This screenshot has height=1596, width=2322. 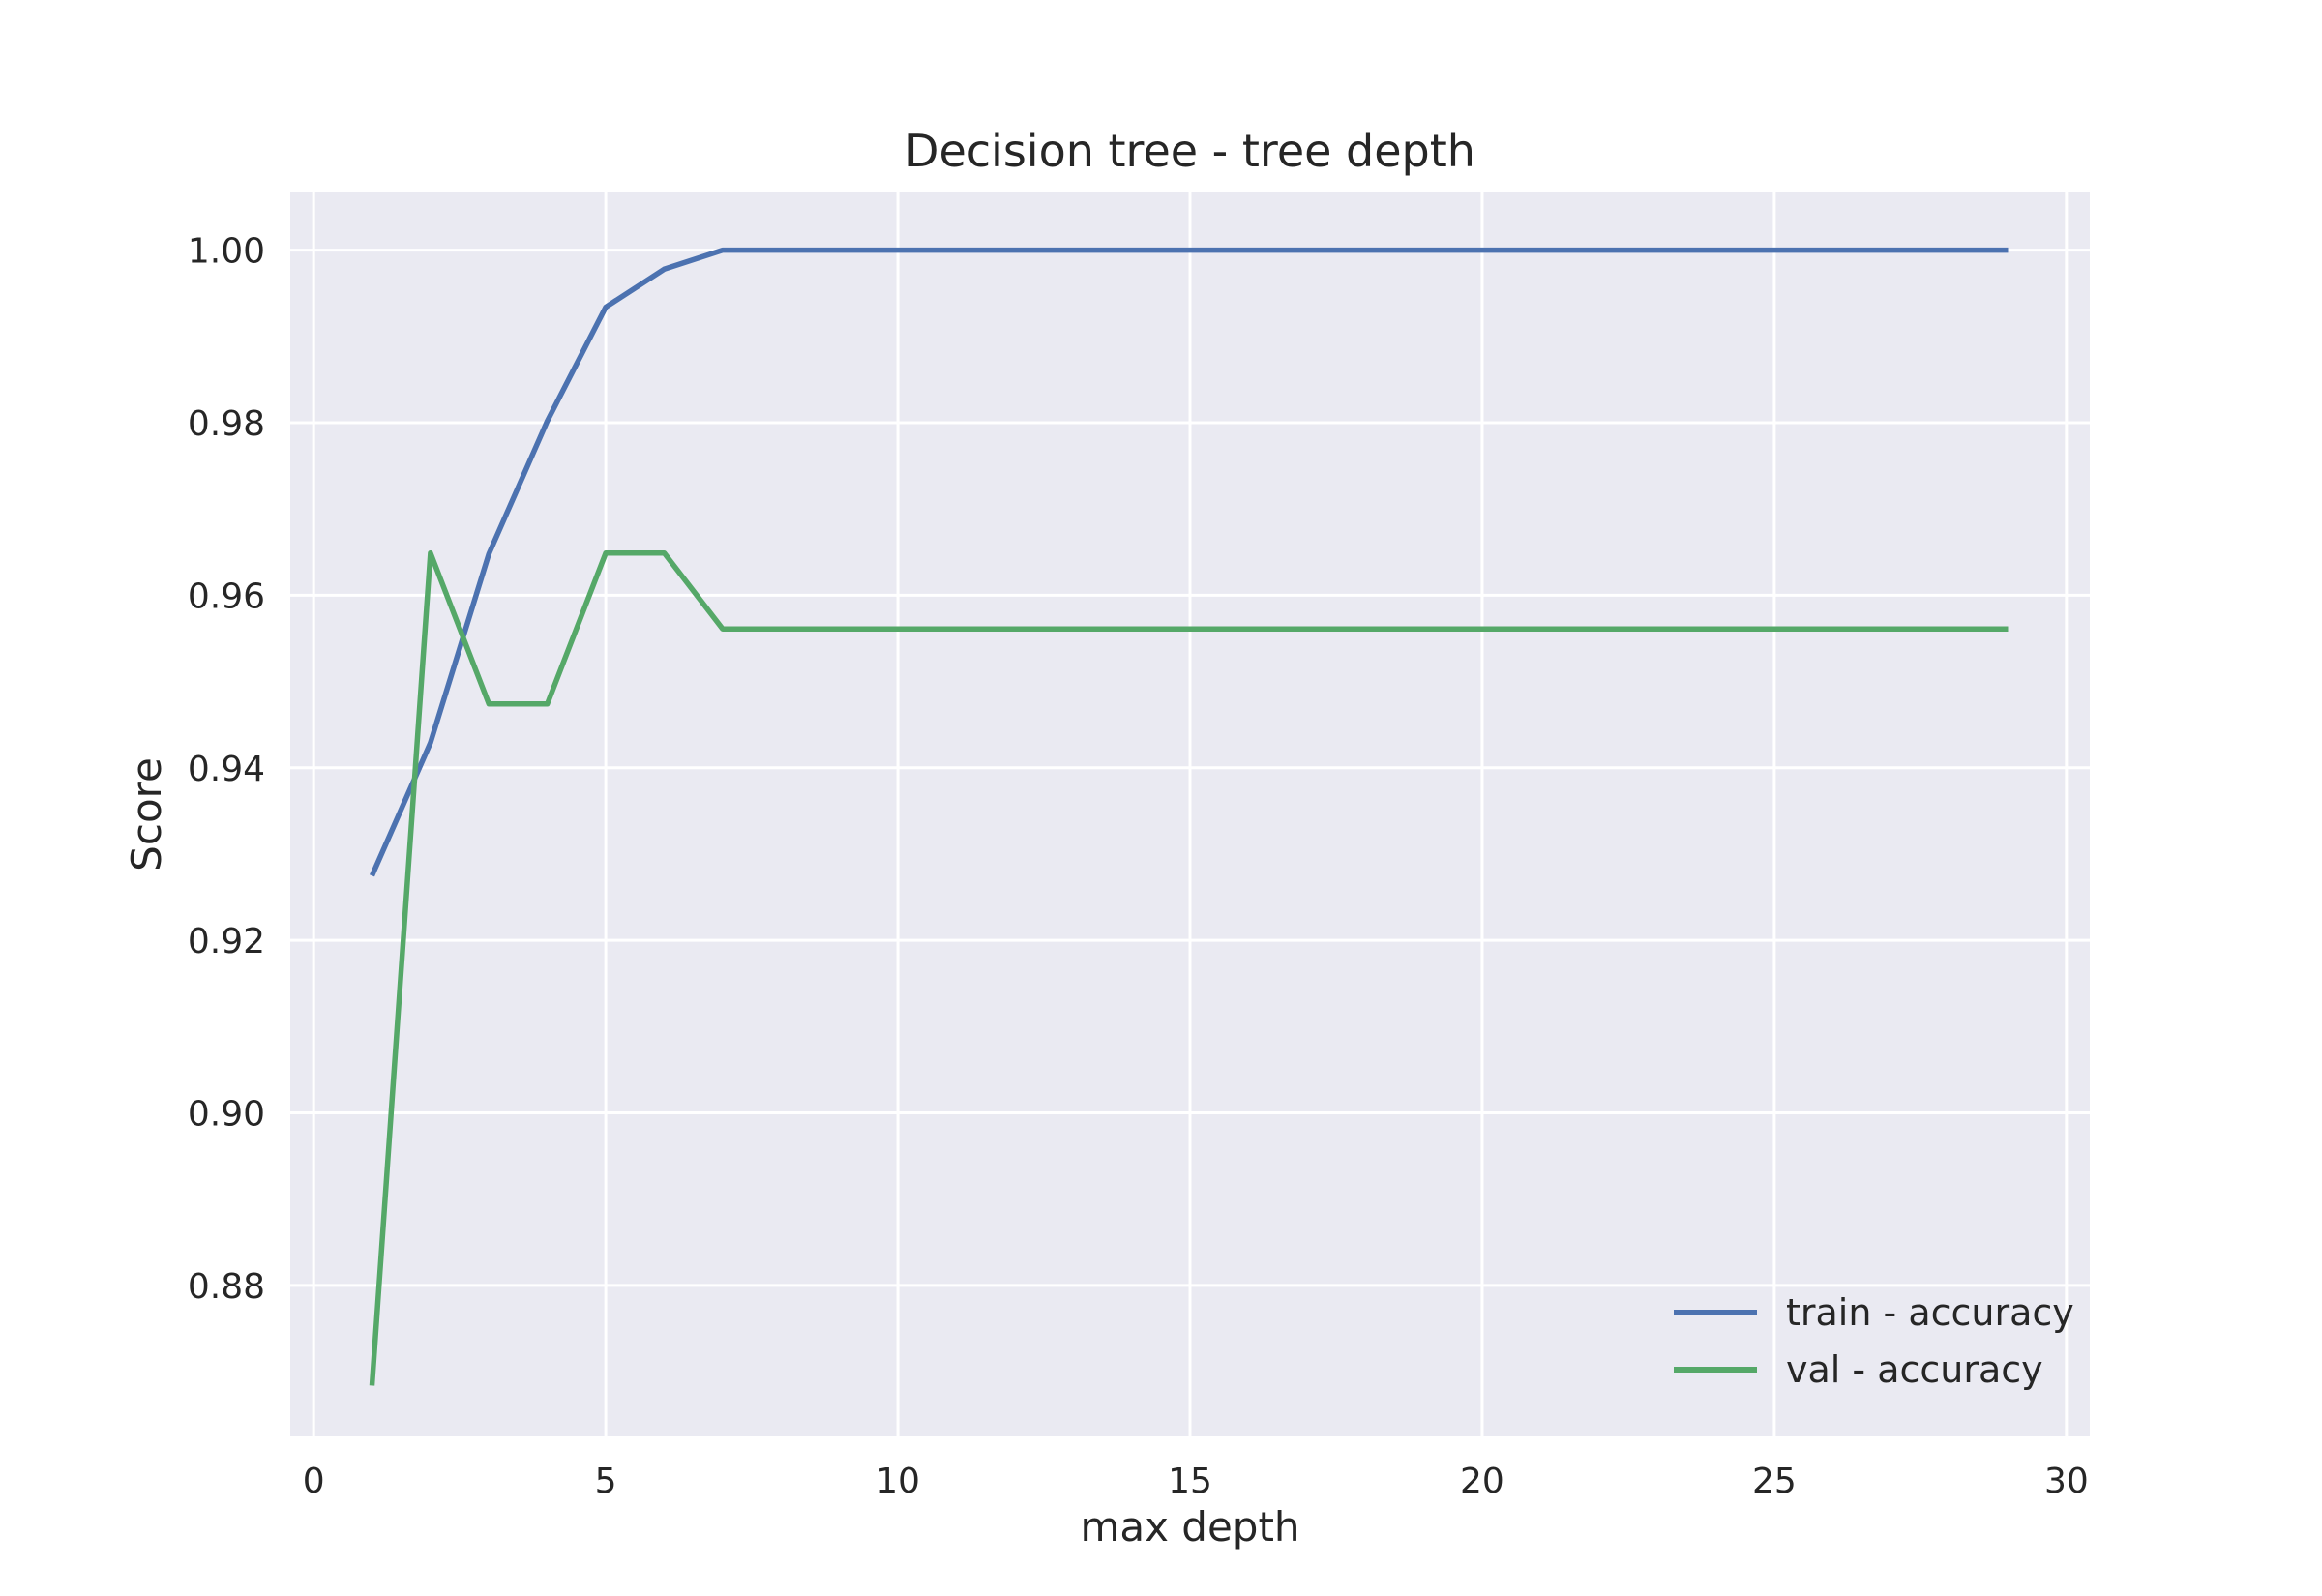 What do you see at coordinates (1930, 1312) in the screenshot?
I see `legend-label-train: train - accuracy` at bounding box center [1930, 1312].